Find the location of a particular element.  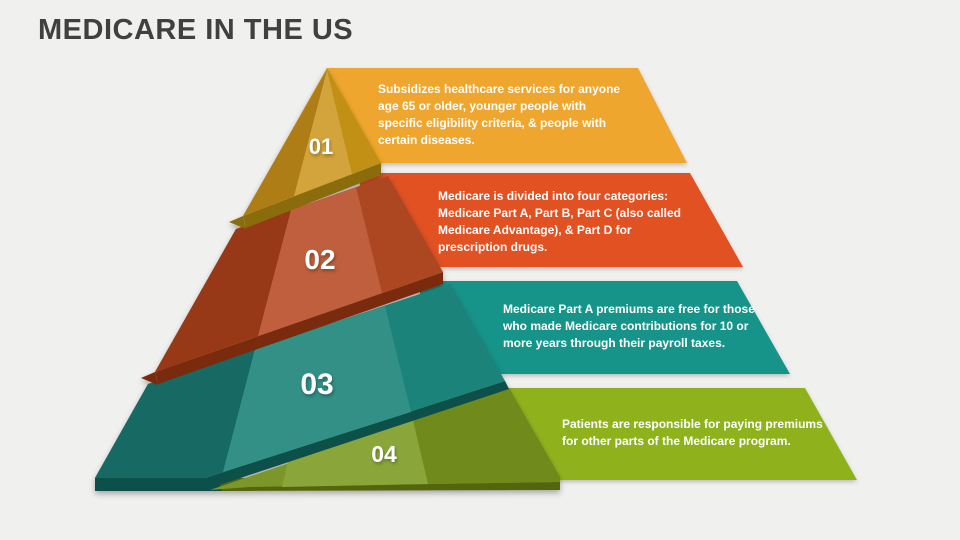

level-3-number: 03 is located at coordinates (317, 384).